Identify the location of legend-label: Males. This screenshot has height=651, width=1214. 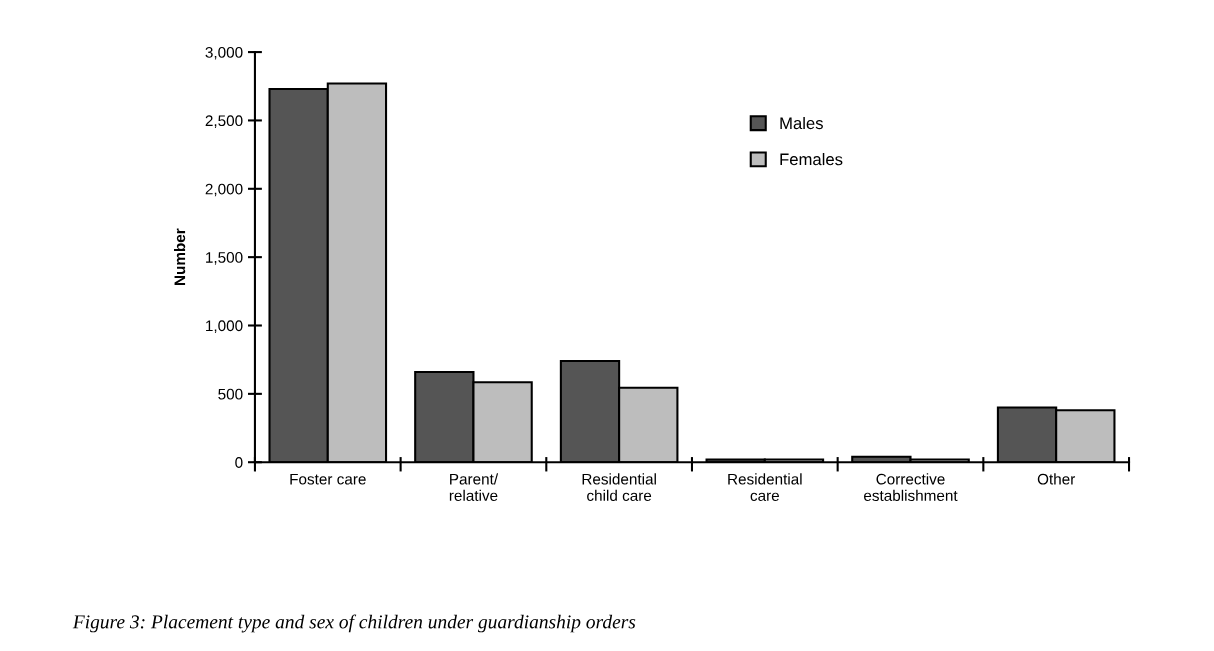
(801, 123).